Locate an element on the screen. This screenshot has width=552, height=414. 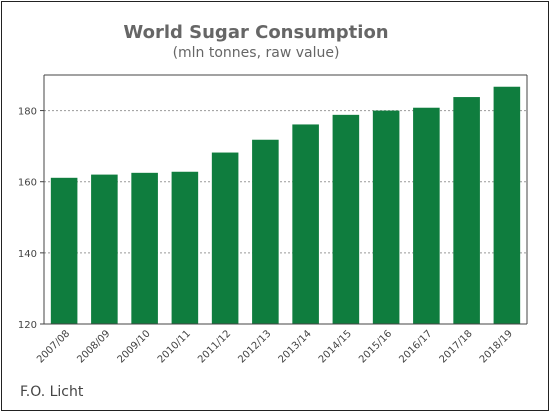
x-tick-label: 2015/16 is located at coordinates (375, 346).